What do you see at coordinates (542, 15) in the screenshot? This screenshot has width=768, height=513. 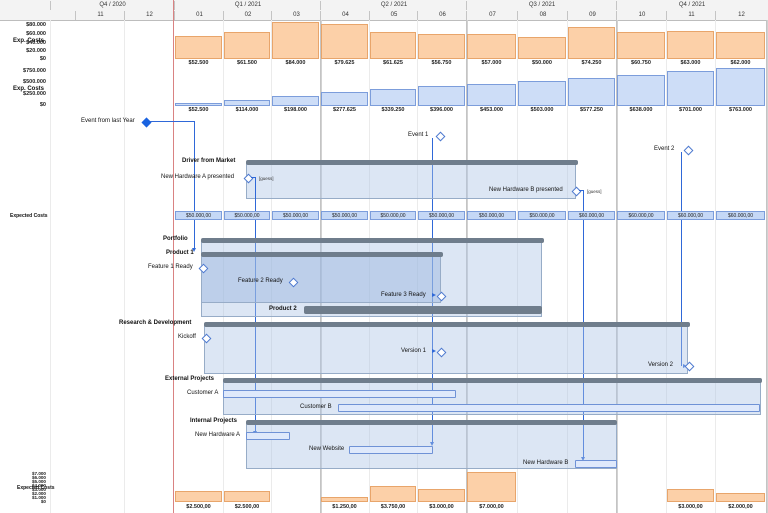 I see `month-08: 08` at bounding box center [542, 15].